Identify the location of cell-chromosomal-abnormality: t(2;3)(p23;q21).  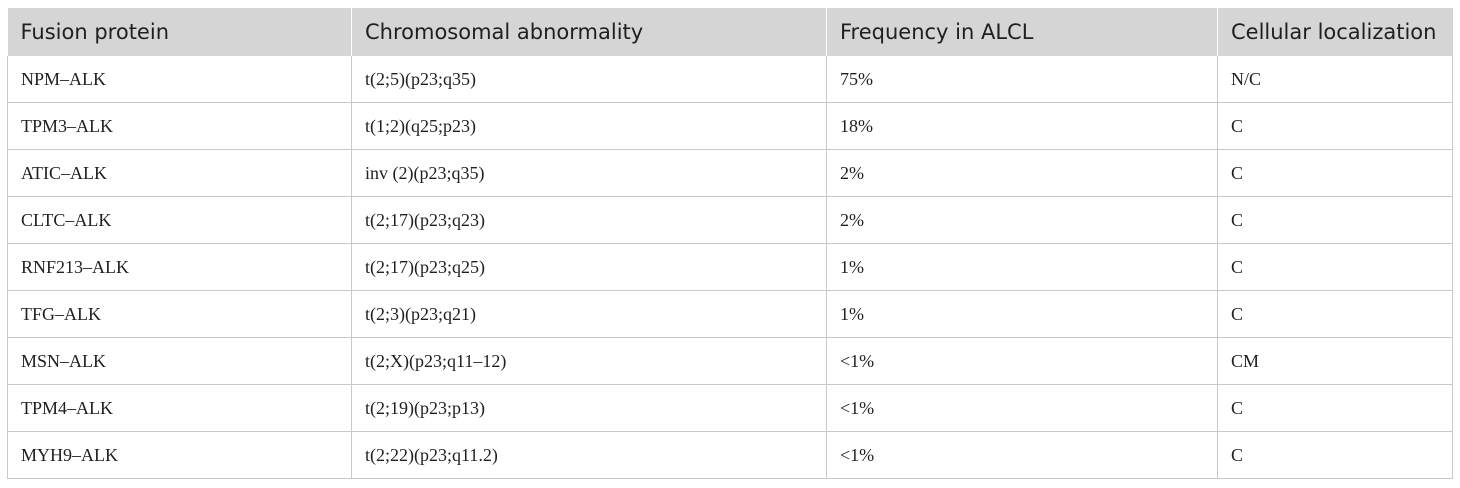
(589, 314).